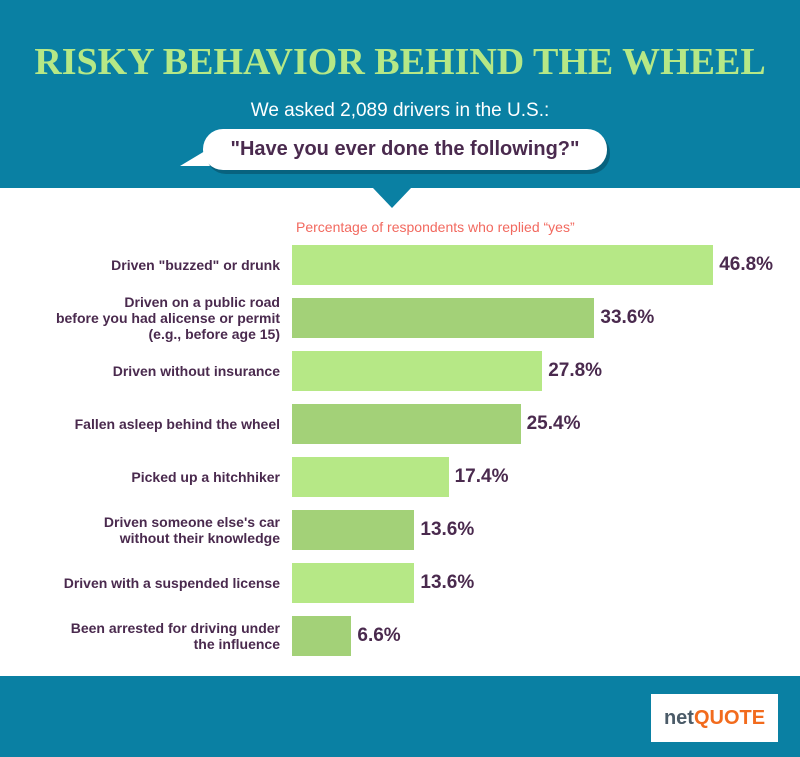  Describe the element at coordinates (171, 583) in the screenshot. I see `category-label: Driven with a suspended license` at that location.